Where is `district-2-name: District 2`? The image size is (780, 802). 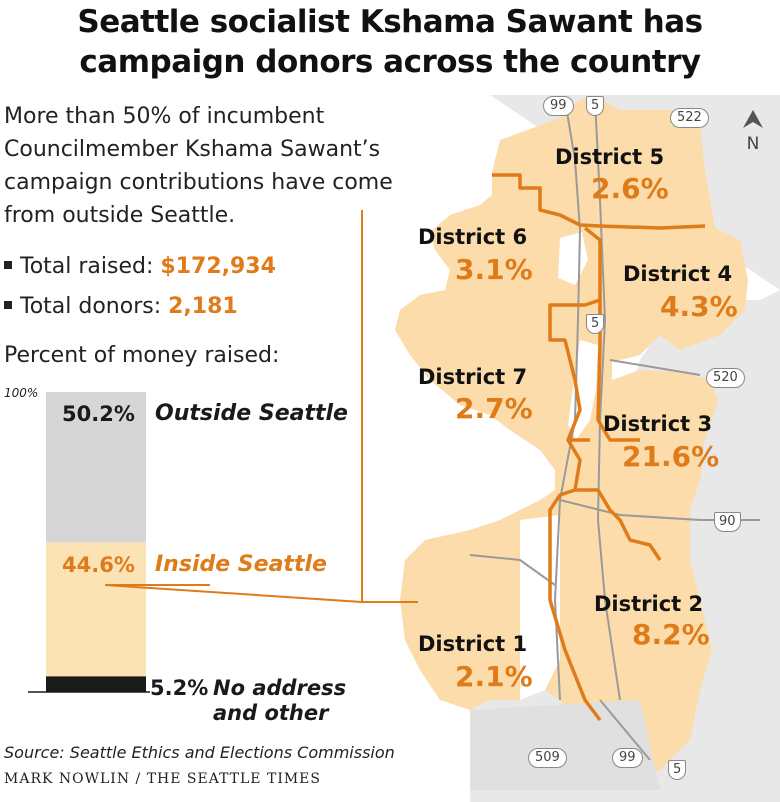 district-2-name: District 2 is located at coordinates (649, 604).